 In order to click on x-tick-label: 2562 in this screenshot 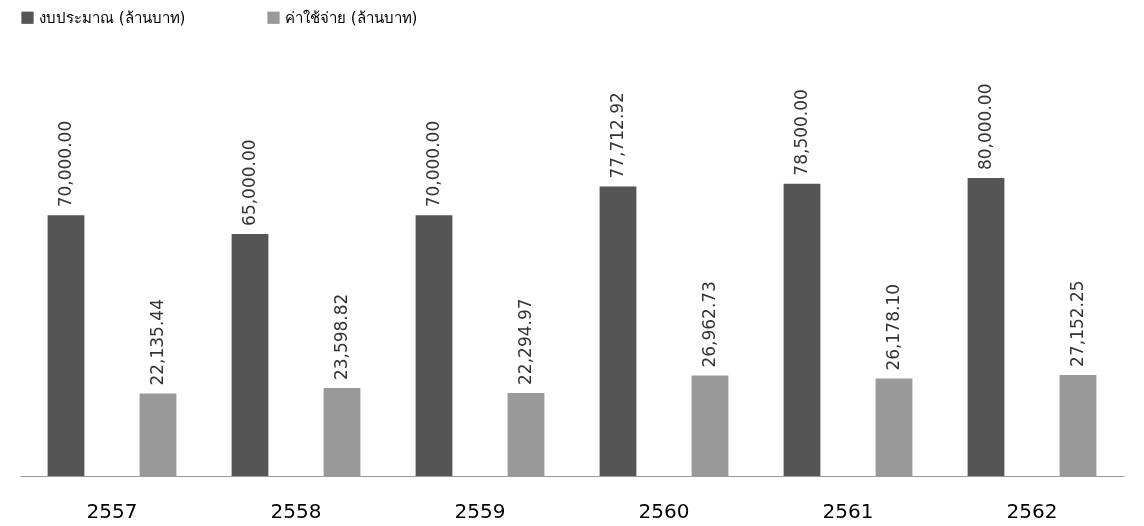, I will do `click(1032, 510)`.